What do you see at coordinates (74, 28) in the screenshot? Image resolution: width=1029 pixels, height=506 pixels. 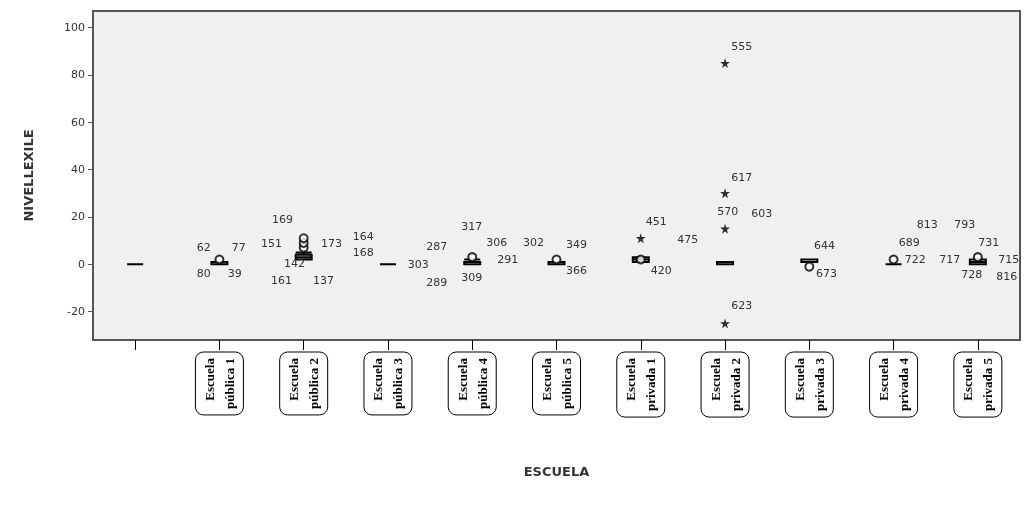 I see `y-tick-label: 100` at bounding box center [74, 28].